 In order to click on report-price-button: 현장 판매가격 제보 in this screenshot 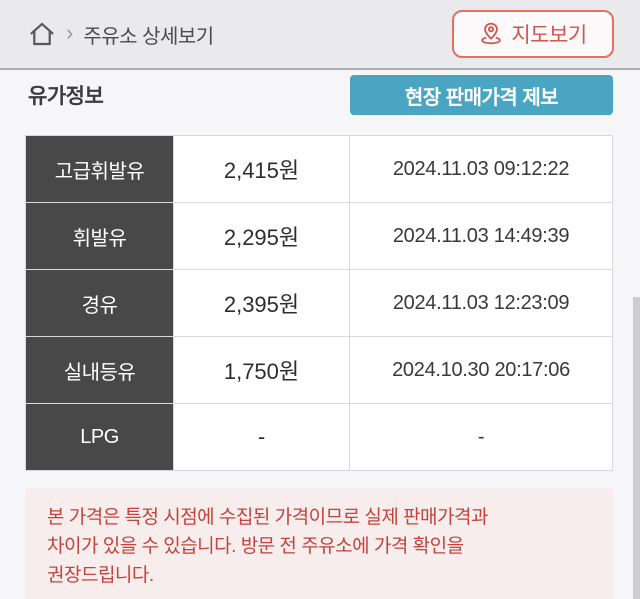, I will do `click(481, 95)`.